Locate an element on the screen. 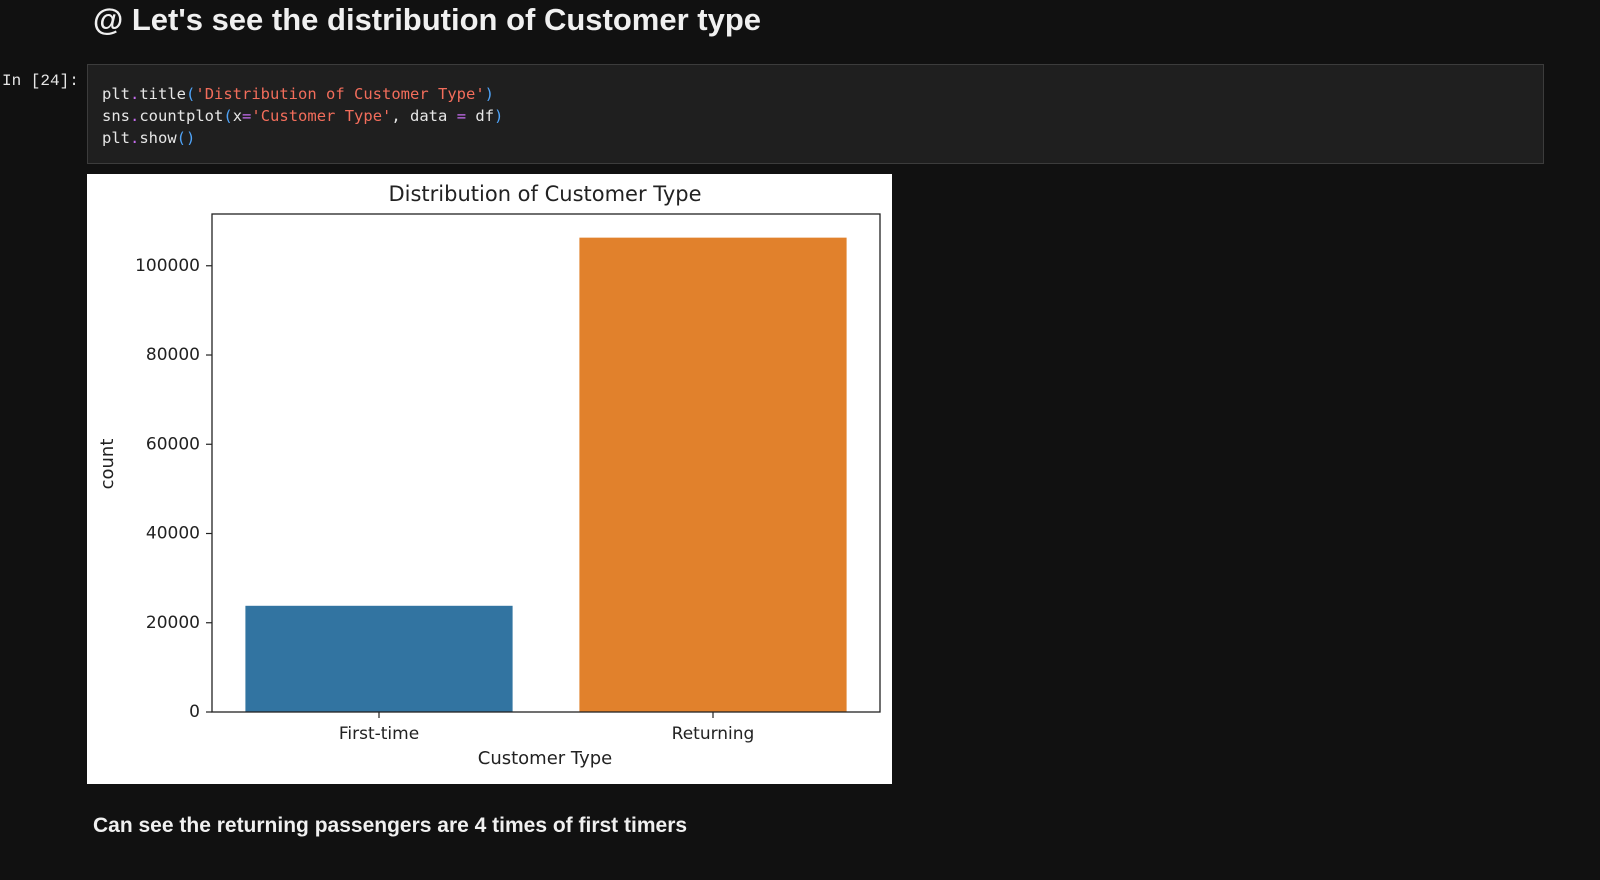 The height and width of the screenshot is (880, 1600). code-token: show is located at coordinates (158, 138).